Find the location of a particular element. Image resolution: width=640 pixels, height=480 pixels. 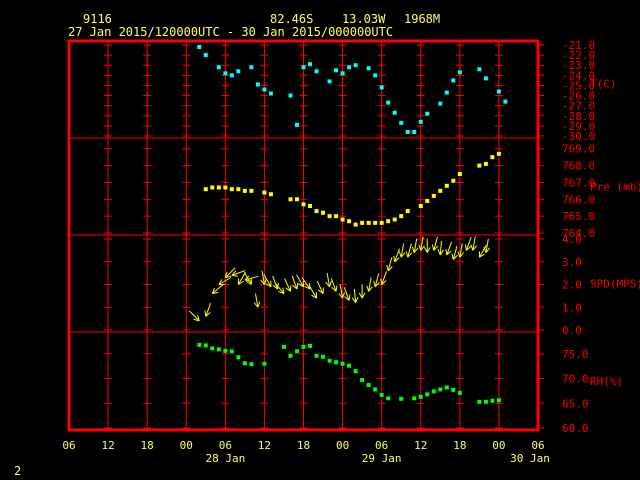

x-tick-label: 12 is located at coordinates (420, 445).